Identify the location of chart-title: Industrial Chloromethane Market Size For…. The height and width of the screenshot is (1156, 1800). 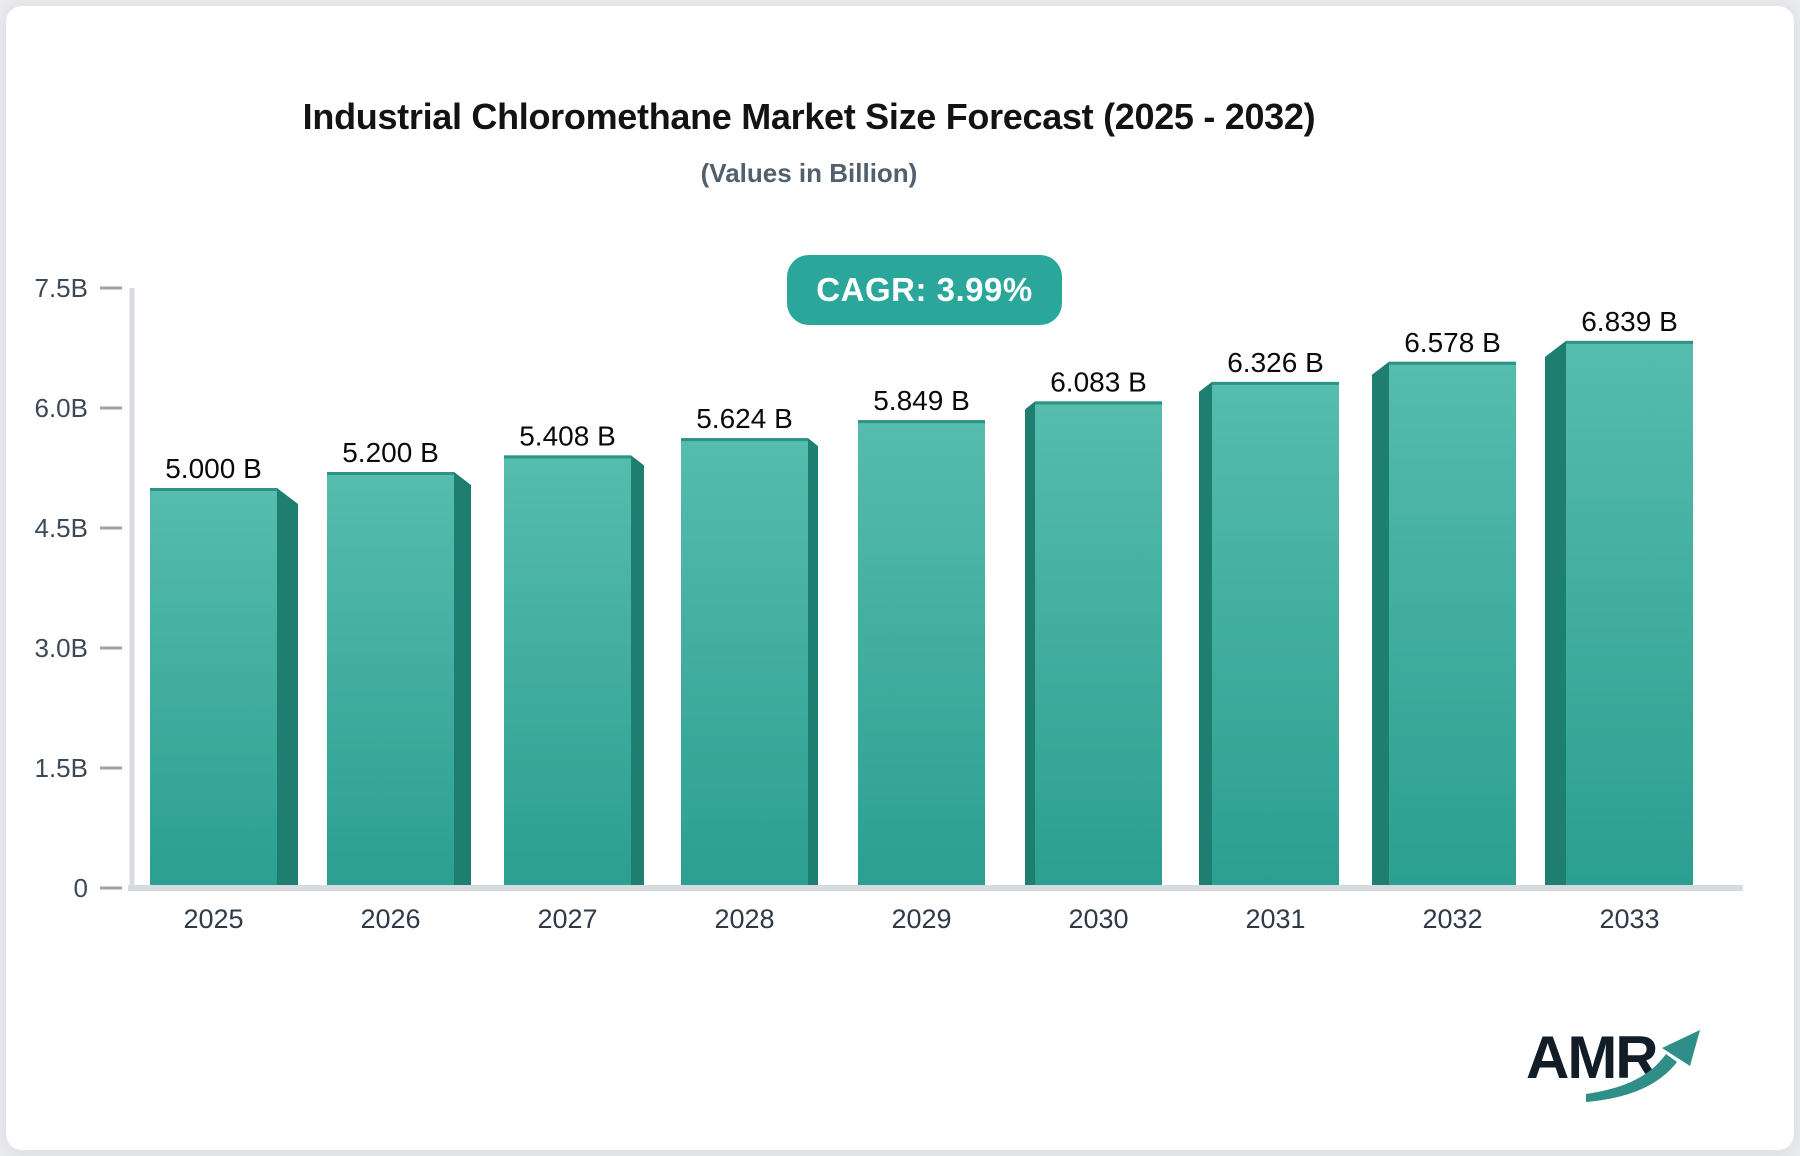
(809, 116).